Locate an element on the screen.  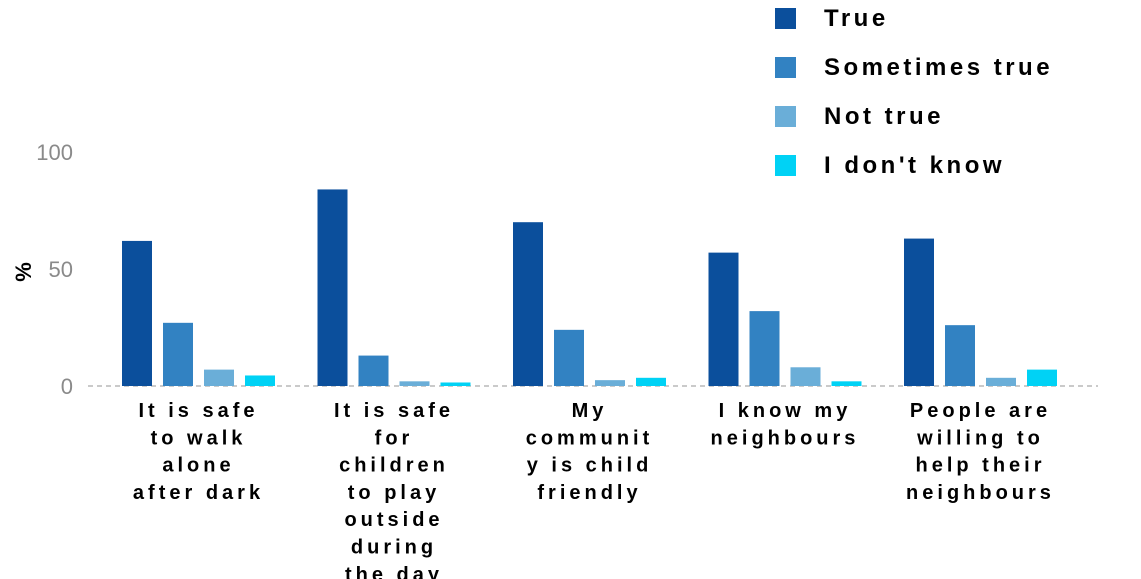
x-category-label: I know my neighbours is located at coordinates (785, 424).